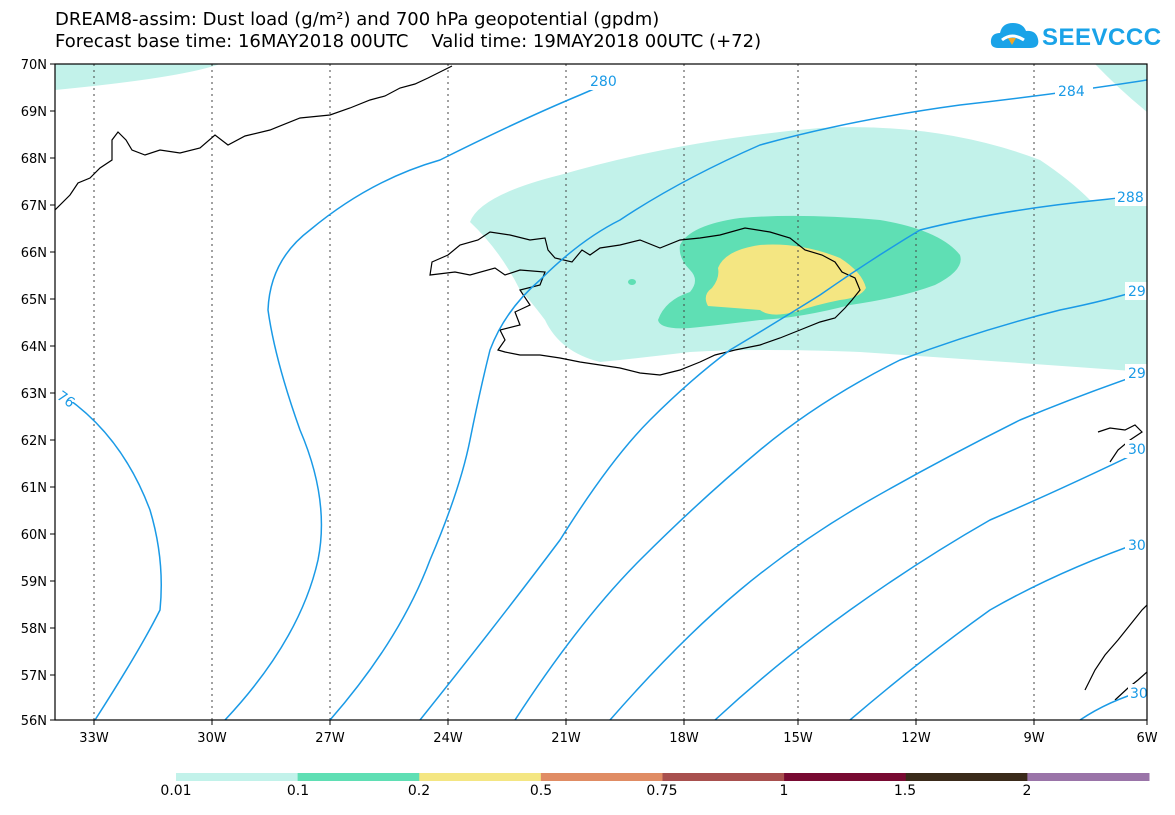 This screenshot has width=1175, height=815. What do you see at coordinates (1146, 738) in the screenshot?
I see `lon-label-6W: 6W` at bounding box center [1146, 738].